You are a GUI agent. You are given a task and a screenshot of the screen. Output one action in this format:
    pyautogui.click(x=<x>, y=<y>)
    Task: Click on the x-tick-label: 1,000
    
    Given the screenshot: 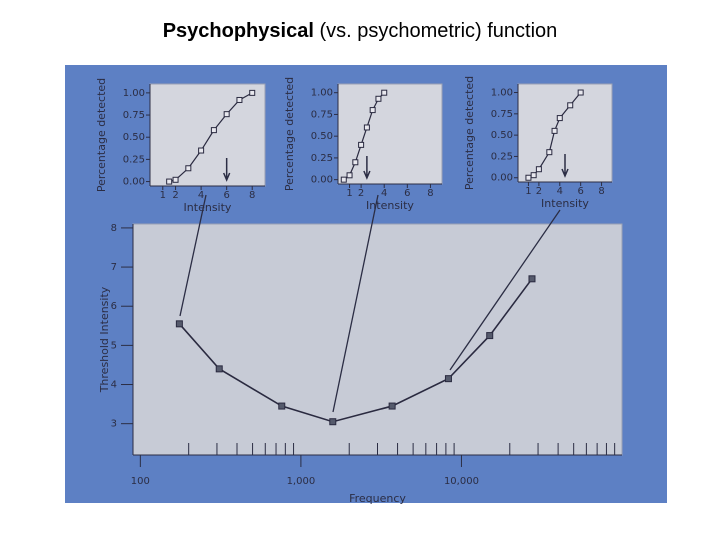 What is the action you would take?
    pyautogui.click(x=301, y=481)
    